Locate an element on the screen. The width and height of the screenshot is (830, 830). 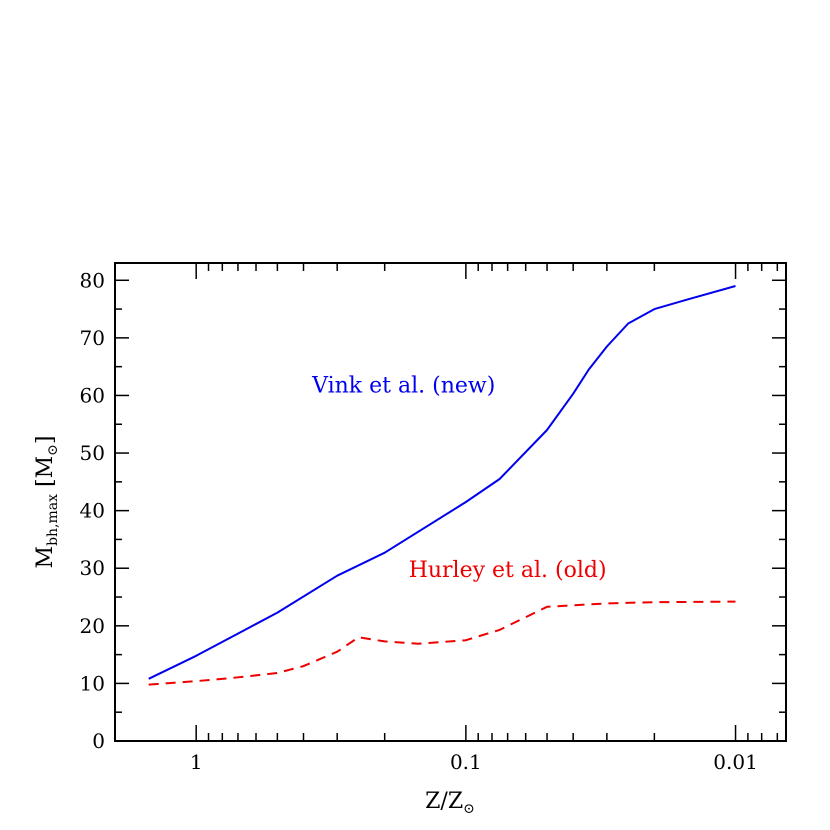
y-tick-label: 40 is located at coordinates (92, 511).